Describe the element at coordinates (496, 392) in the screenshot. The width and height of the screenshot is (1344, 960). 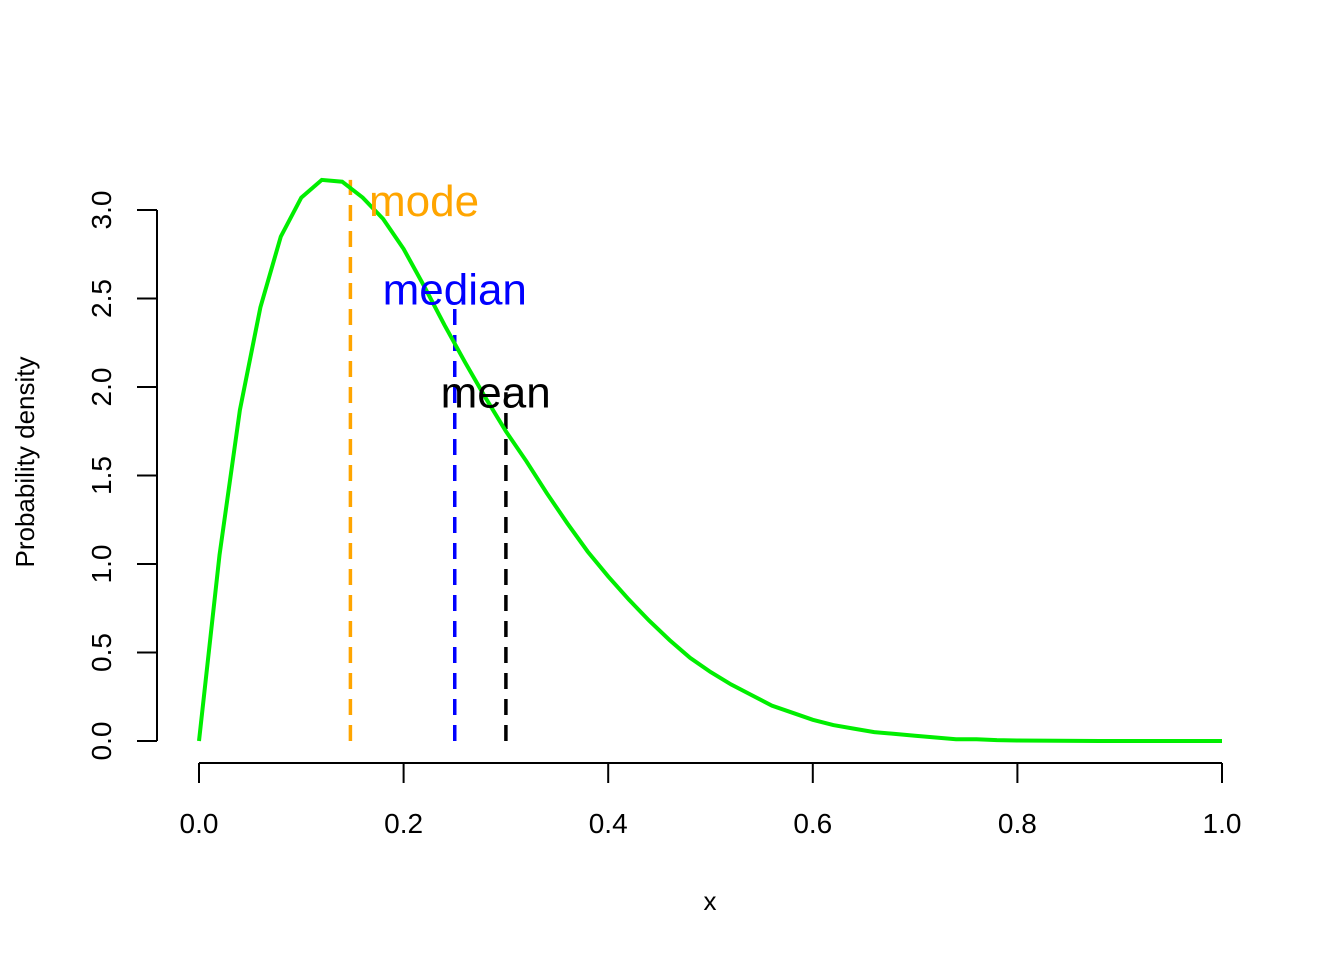
I see `mean-label: mean` at that location.